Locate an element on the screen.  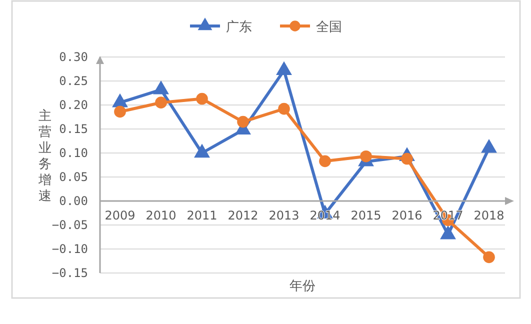
y-tick-label: −0.10 is located at coordinates (70, 249).